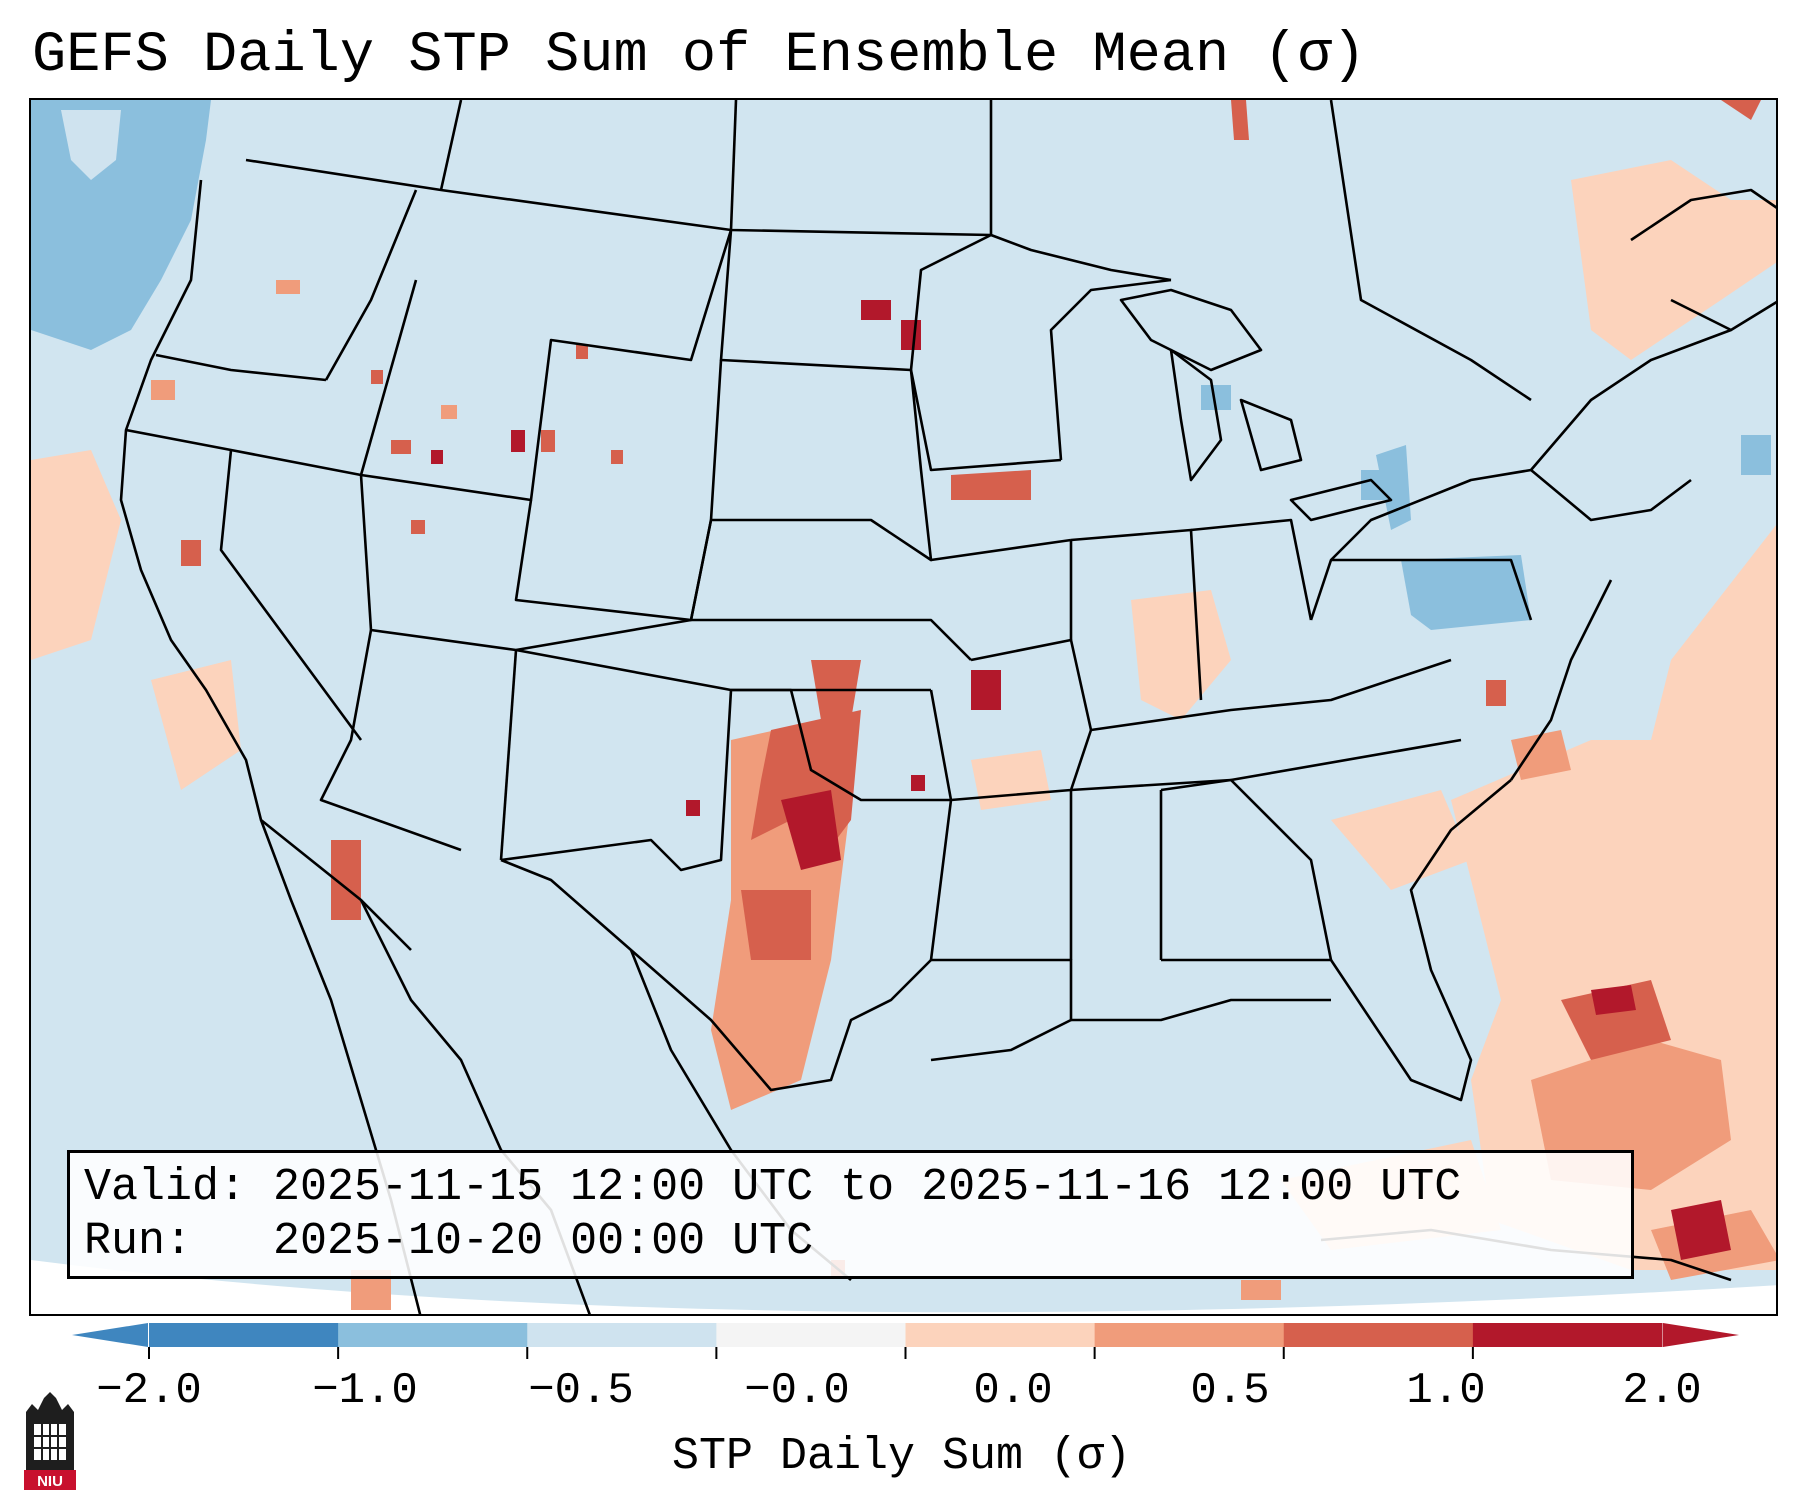 The image size is (1803, 1506). Describe the element at coordinates (1191, 330) in the screenshot. I see `lake-superior` at that location.